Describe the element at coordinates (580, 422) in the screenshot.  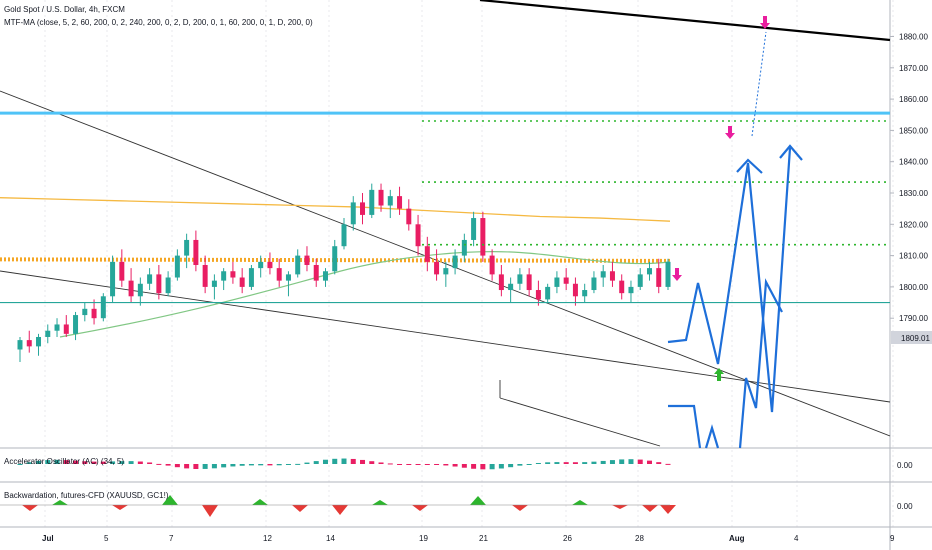
I see `channel-lower-line` at that location.